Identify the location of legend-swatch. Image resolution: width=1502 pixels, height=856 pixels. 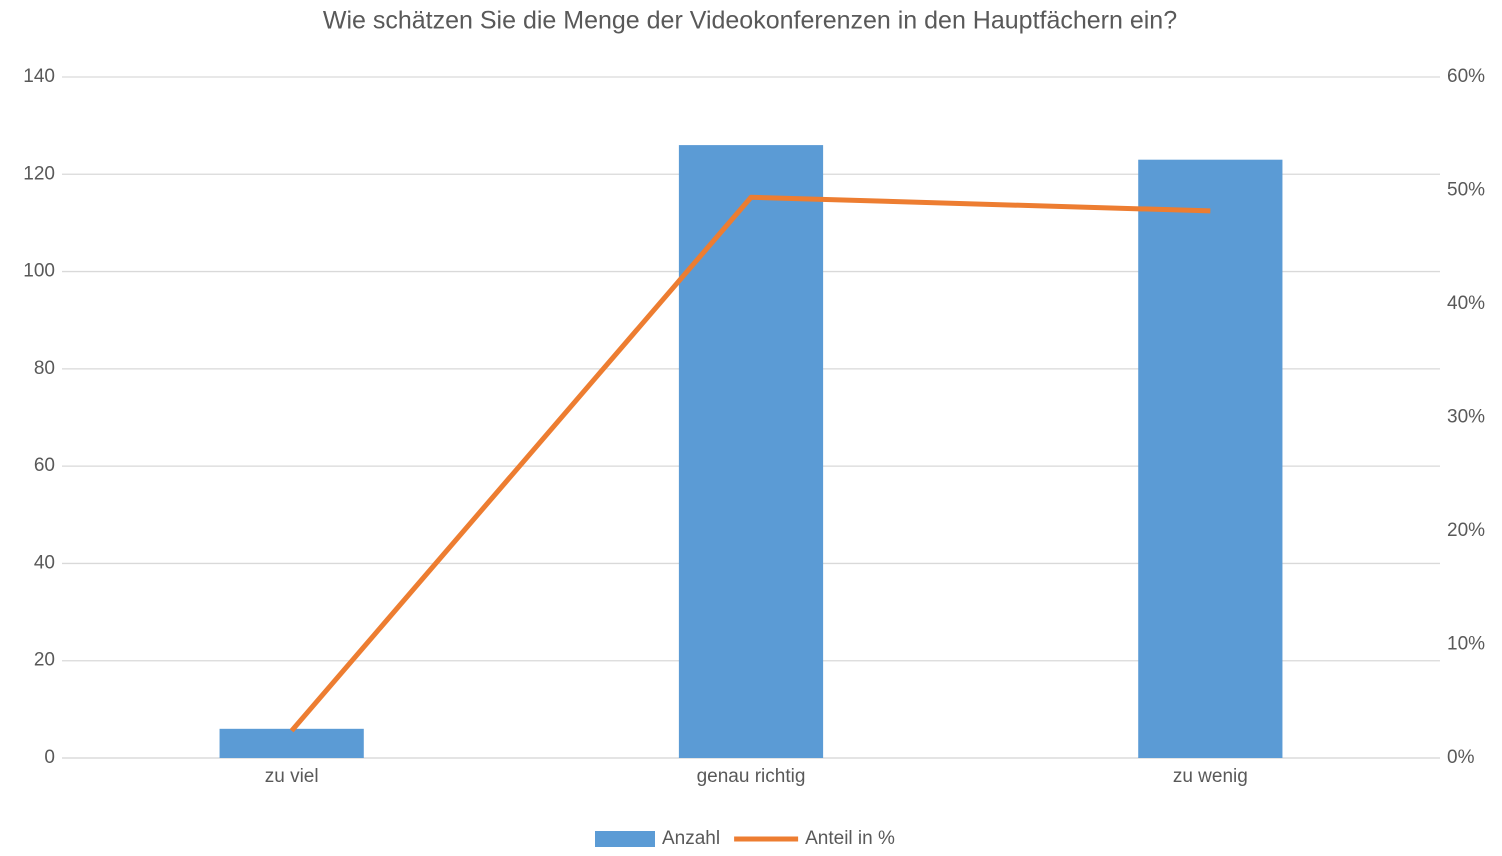
(625, 839).